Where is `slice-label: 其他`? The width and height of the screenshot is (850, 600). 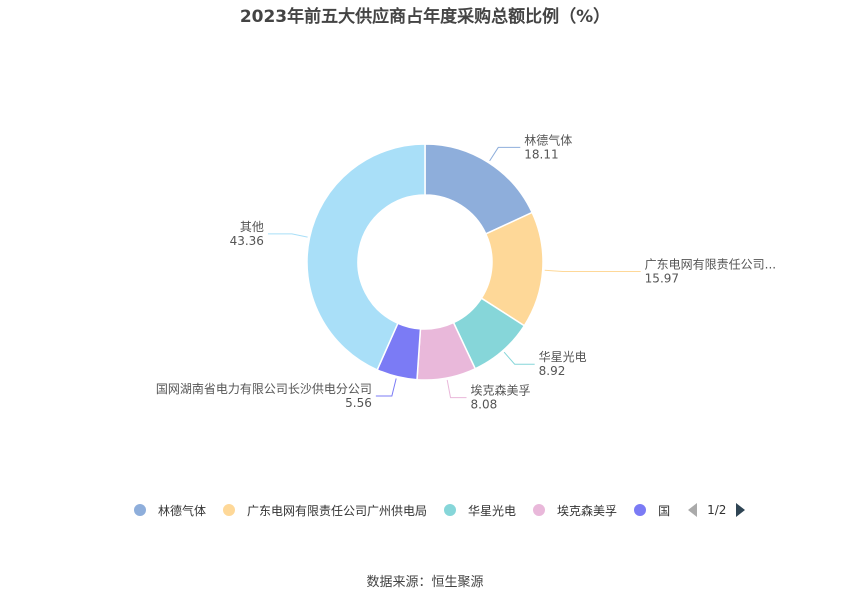 slice-label: 其他 is located at coordinates (252, 227).